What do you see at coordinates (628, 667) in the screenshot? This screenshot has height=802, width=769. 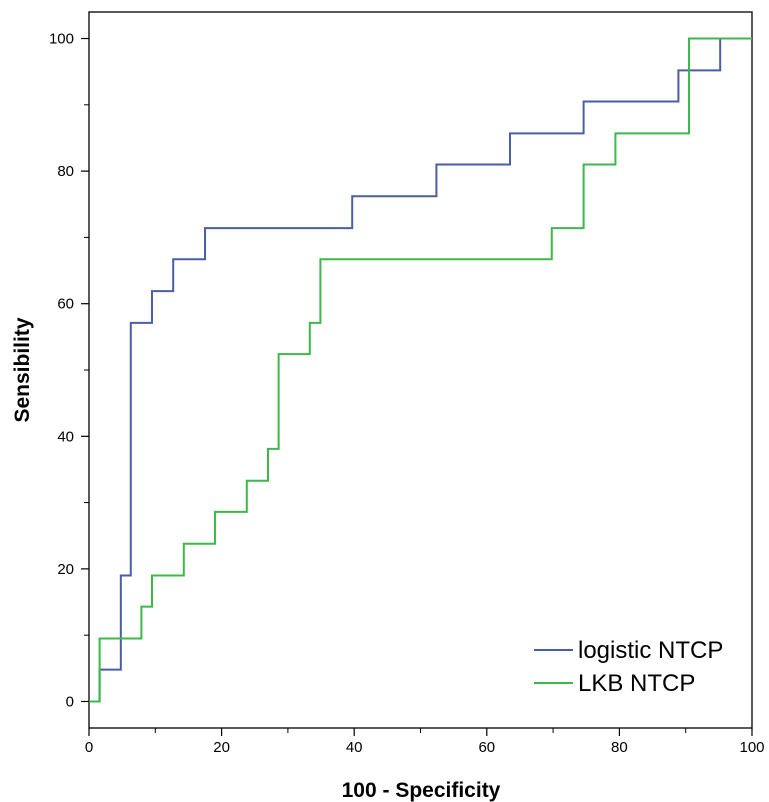 I see `legend: logistic NTCP LKB NTCP` at bounding box center [628, 667].